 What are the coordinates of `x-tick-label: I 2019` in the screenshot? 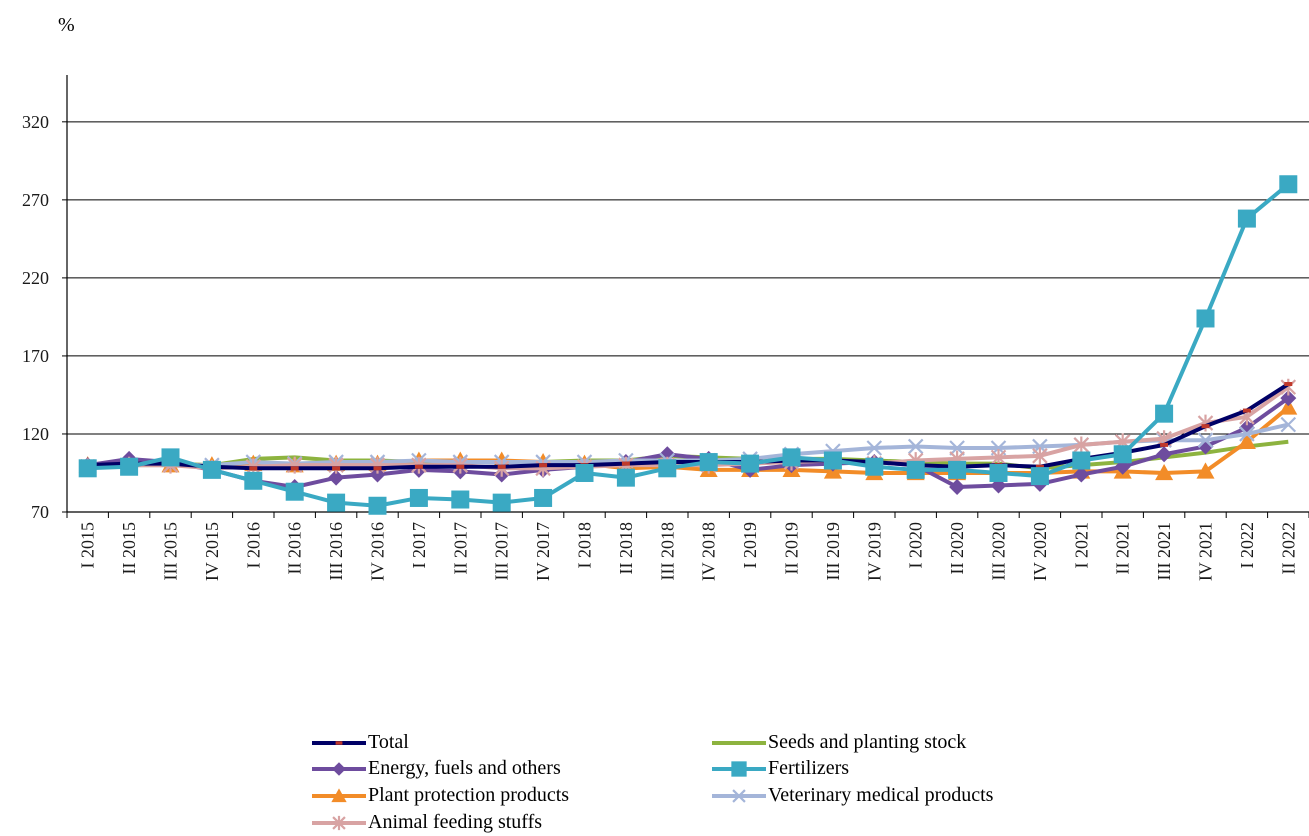 It's located at (750, 545).